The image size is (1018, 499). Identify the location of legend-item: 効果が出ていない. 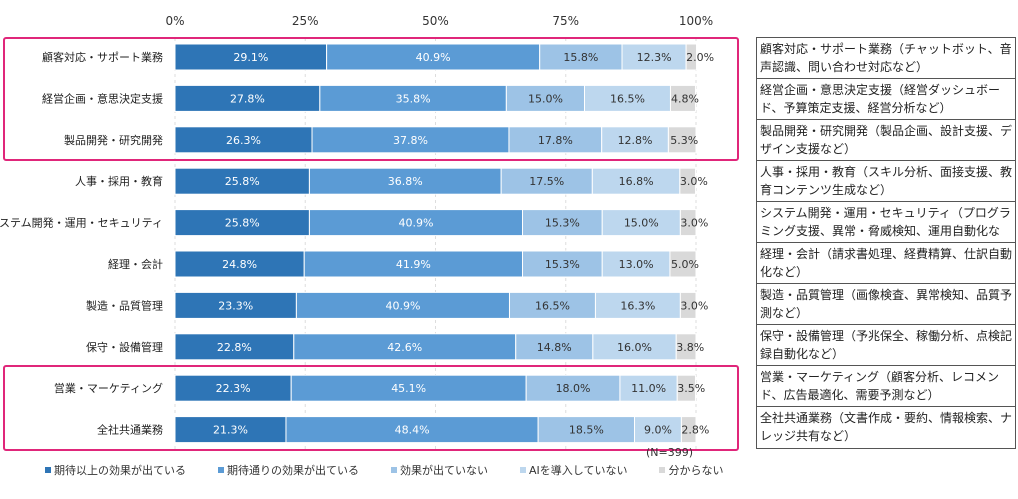
(439, 470).